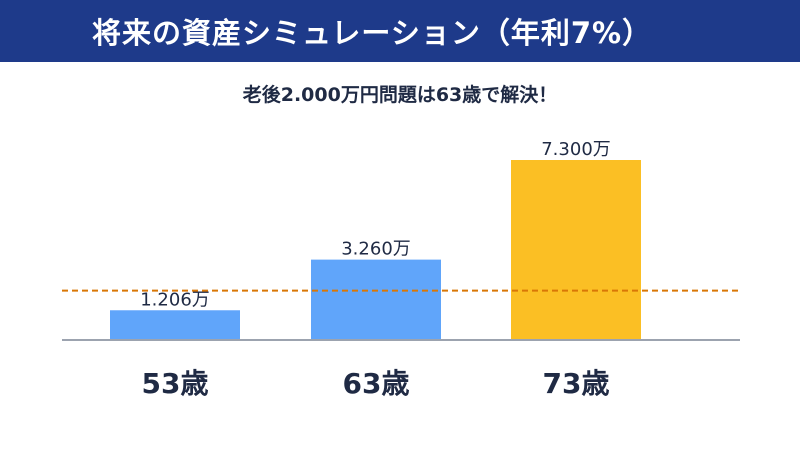 The height and width of the screenshot is (450, 800). I want to click on category-label-0: 53歳, so click(175, 383).